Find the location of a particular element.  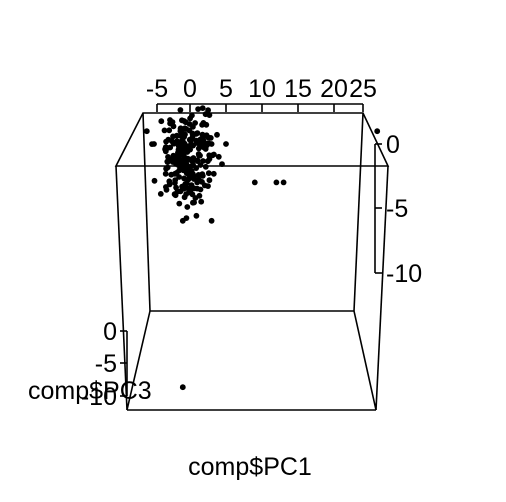

z-axis: 0 -5 -10 is located at coordinates (398, 209).